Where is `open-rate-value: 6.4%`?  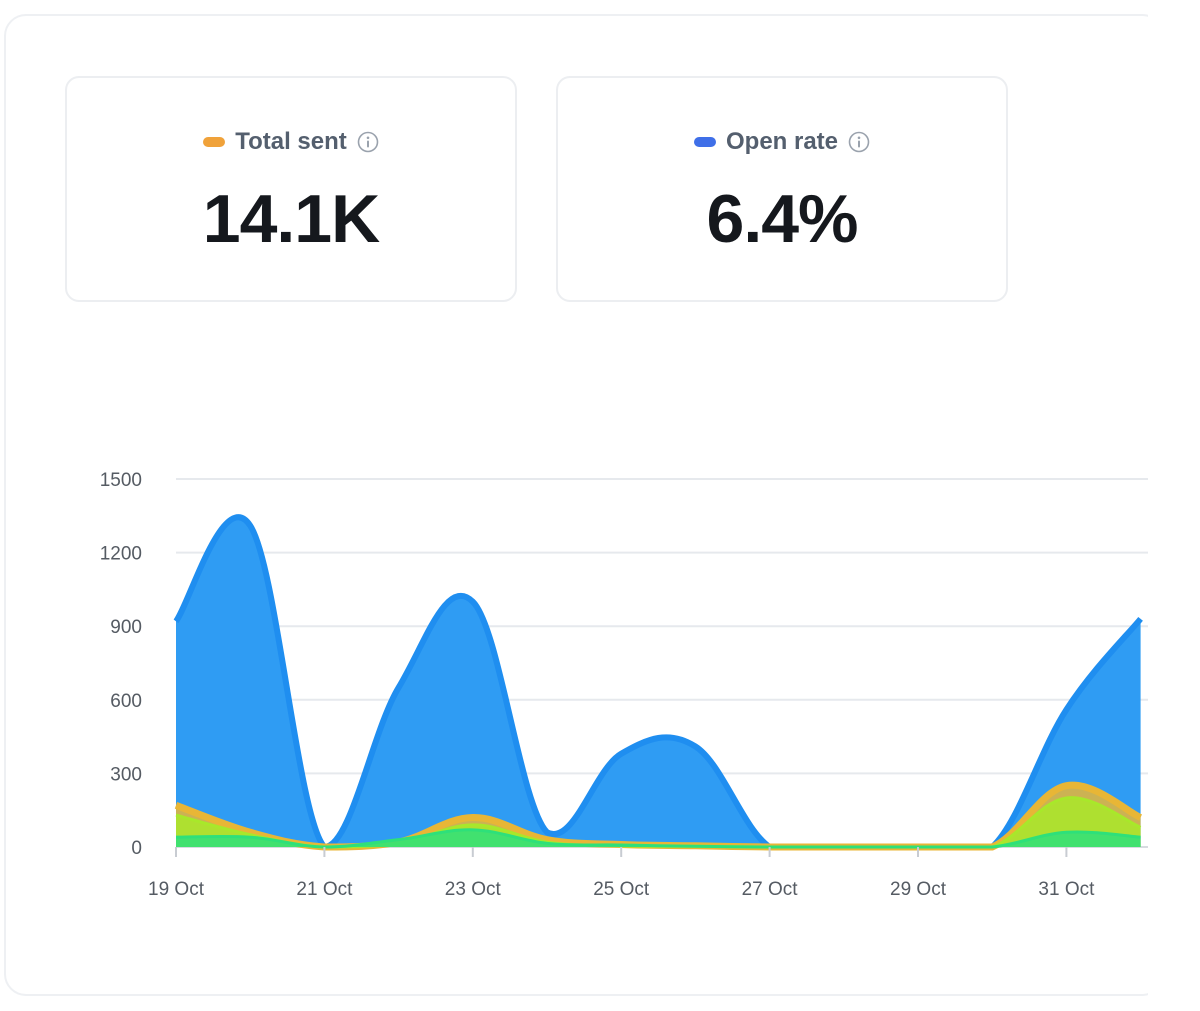
open-rate-value: 6.4% is located at coordinates (782, 219).